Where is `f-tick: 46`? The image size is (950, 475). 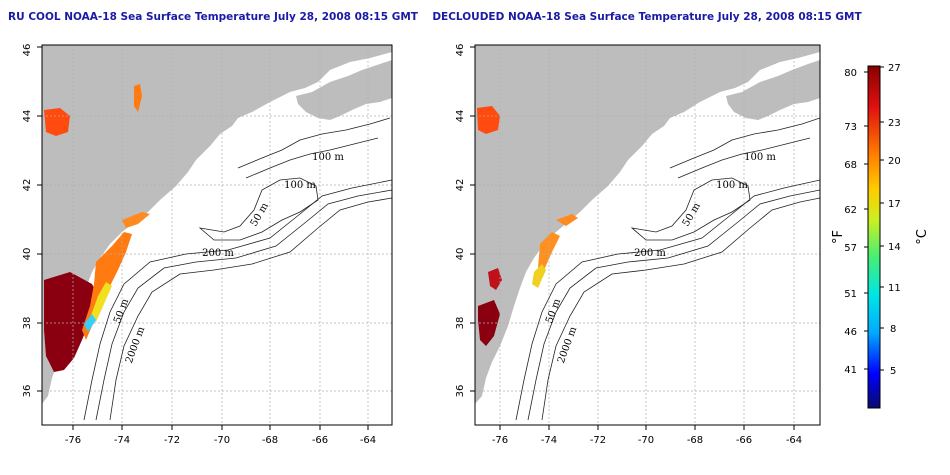
f-tick: 46 is located at coordinates (850, 332).